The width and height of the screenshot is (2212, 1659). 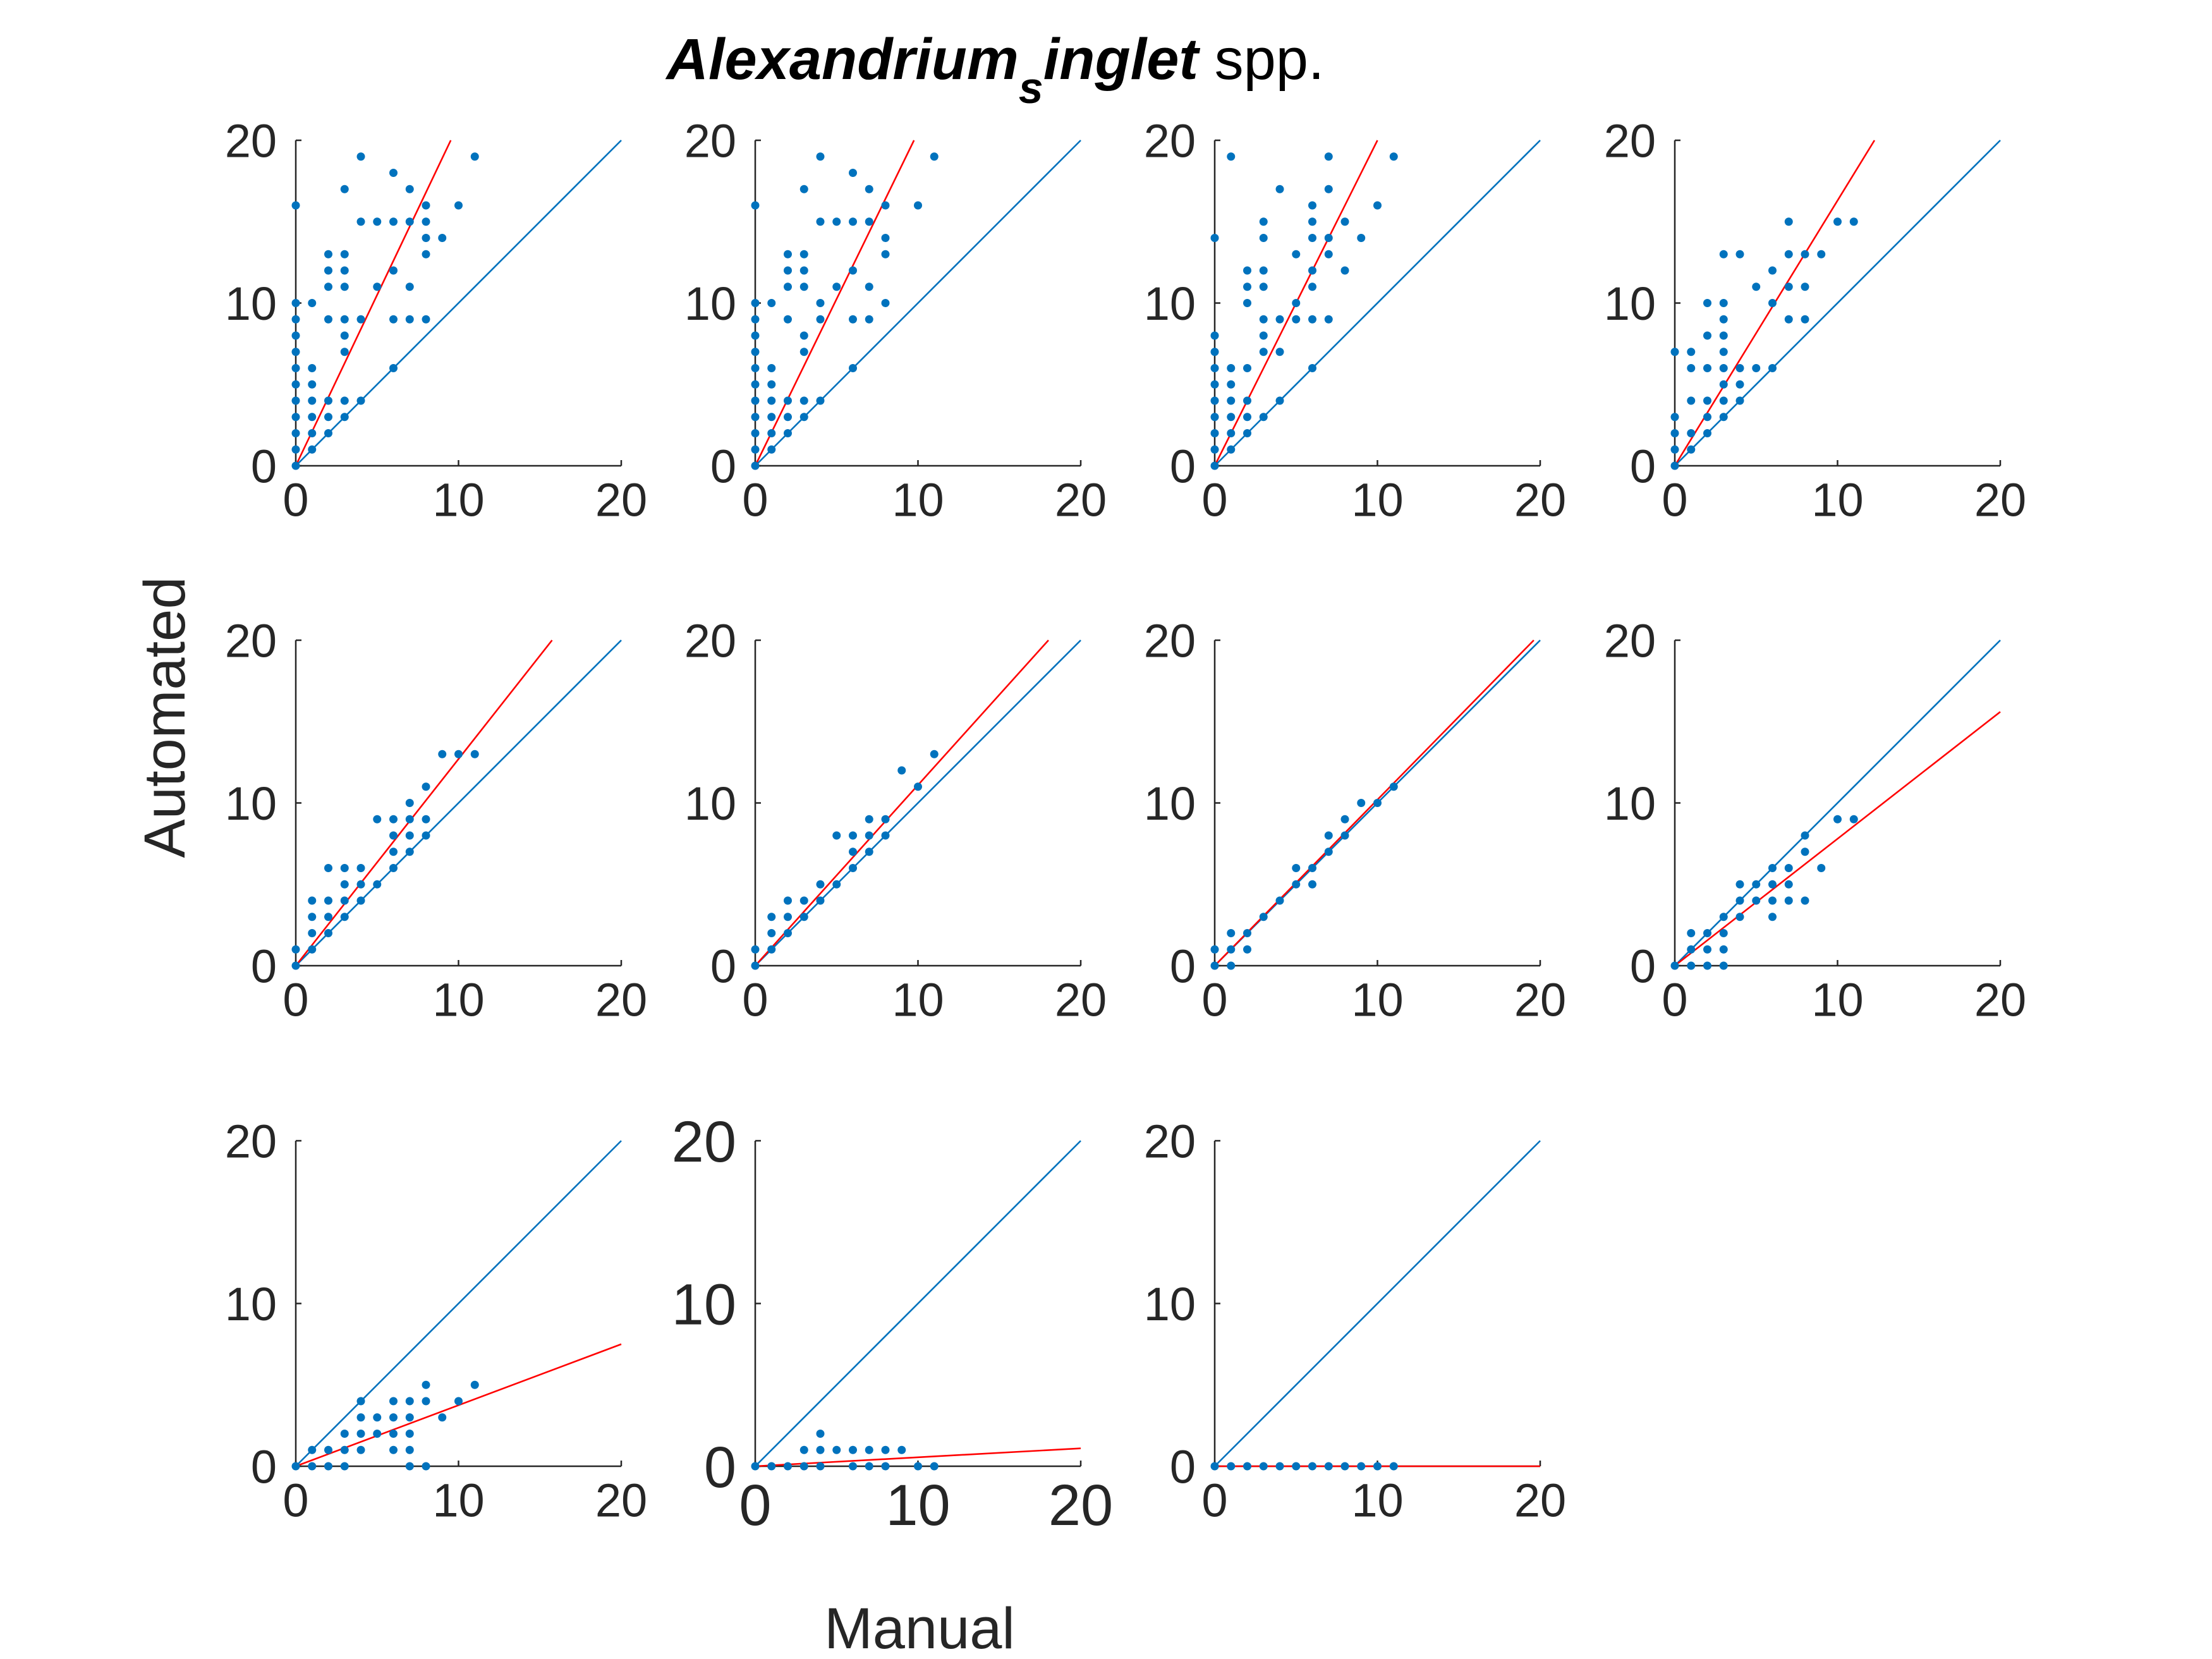 I want to click on title-subscript: s, so click(x=1031, y=87).